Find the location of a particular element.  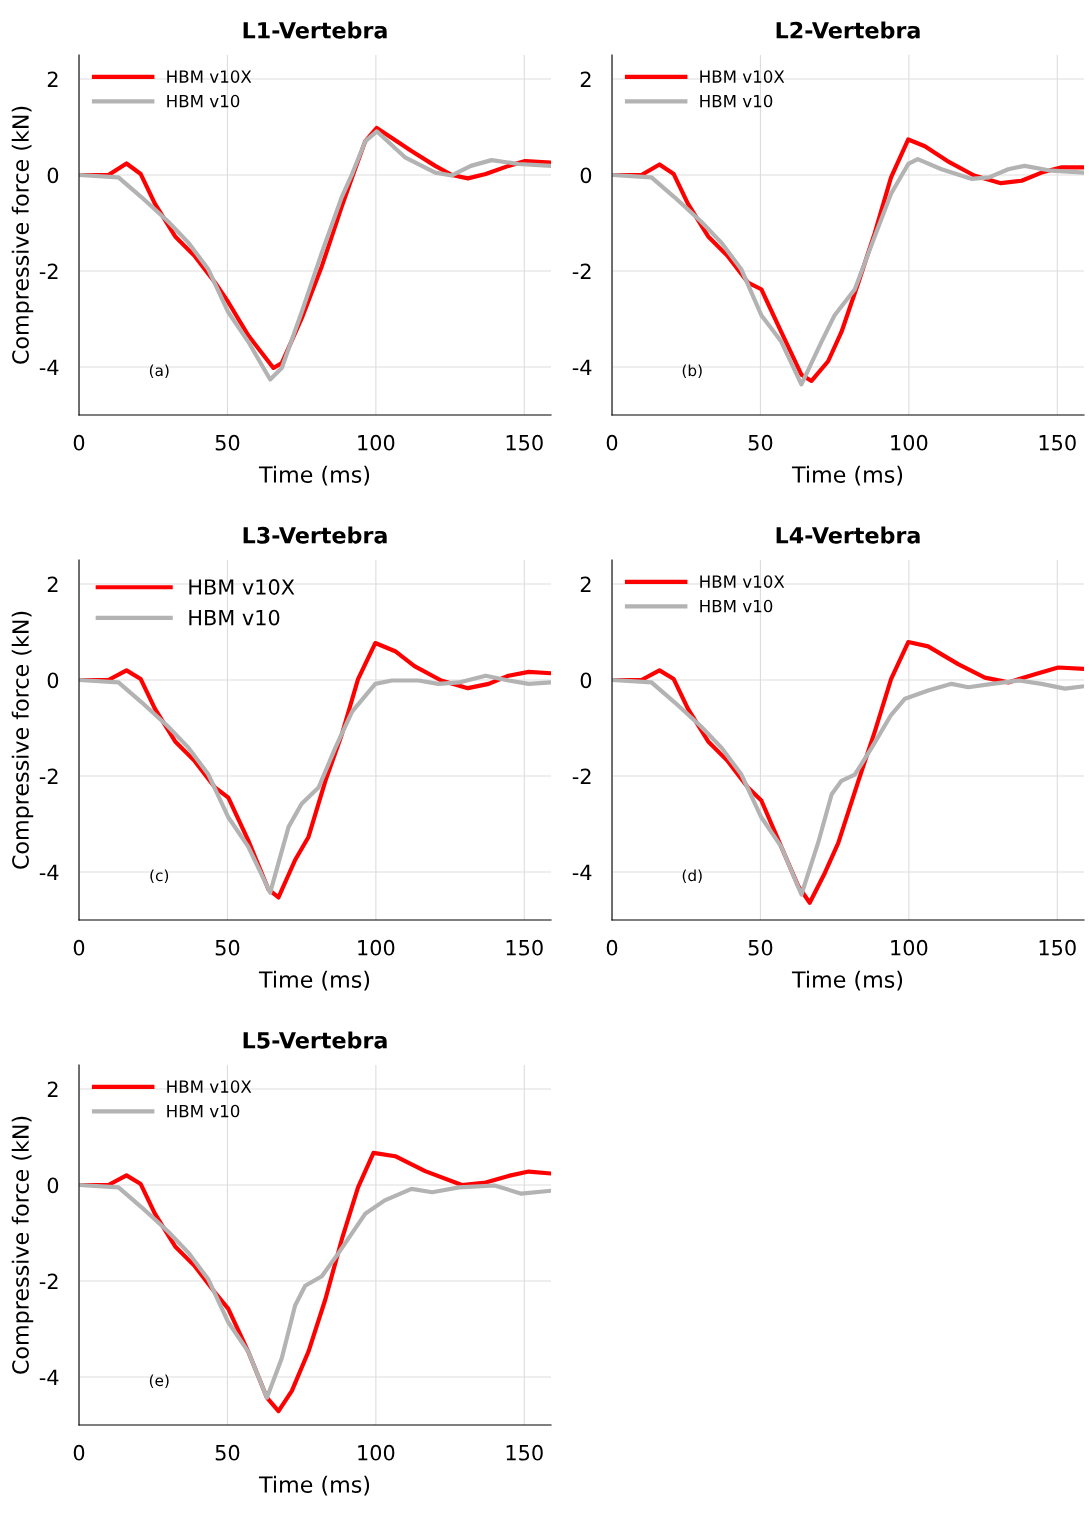

chart-title: L4-Vertebra is located at coordinates (848, 535).